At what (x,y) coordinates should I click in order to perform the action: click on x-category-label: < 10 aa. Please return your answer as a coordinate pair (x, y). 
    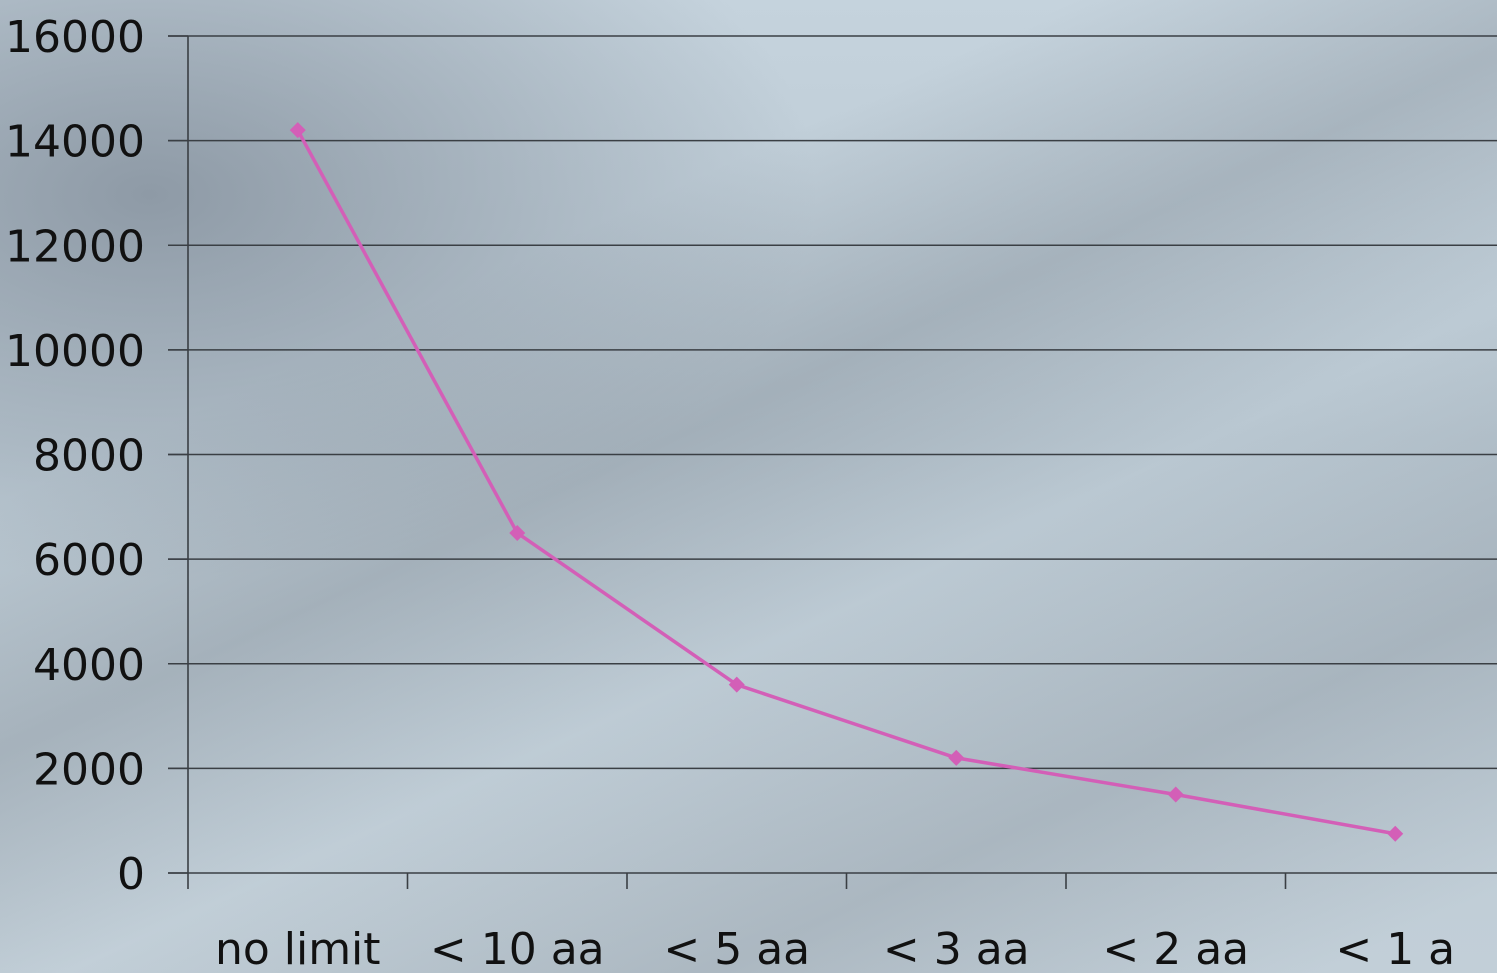
    Looking at the image, I should click on (517, 948).